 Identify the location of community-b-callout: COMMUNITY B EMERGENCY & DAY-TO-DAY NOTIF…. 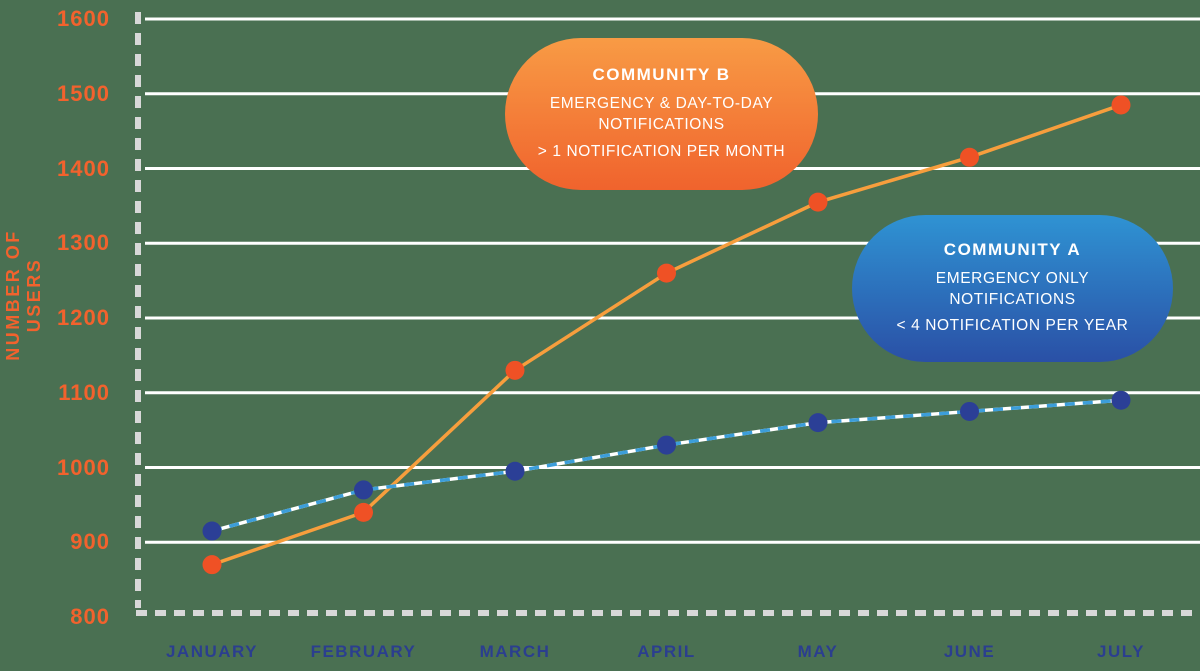
(661, 114).